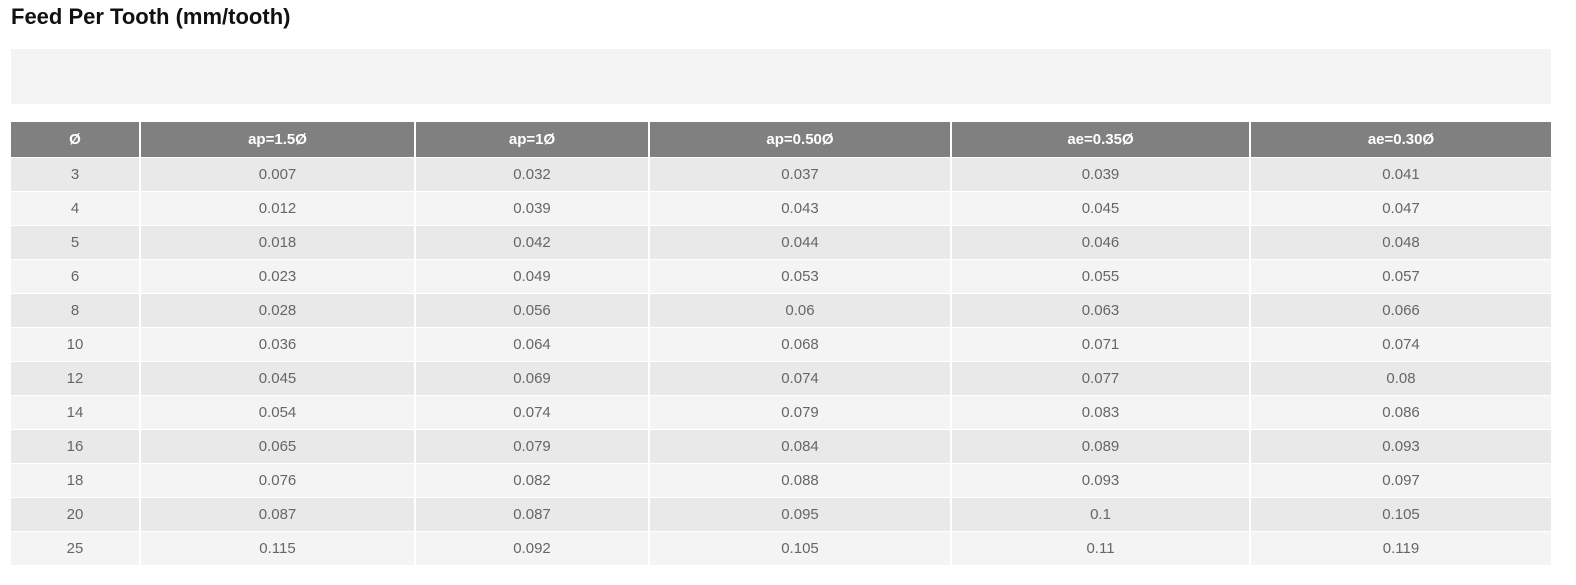 The width and height of the screenshot is (1576, 585). What do you see at coordinates (1400, 208) in the screenshot?
I see `feed-value-cell: 0.047` at bounding box center [1400, 208].